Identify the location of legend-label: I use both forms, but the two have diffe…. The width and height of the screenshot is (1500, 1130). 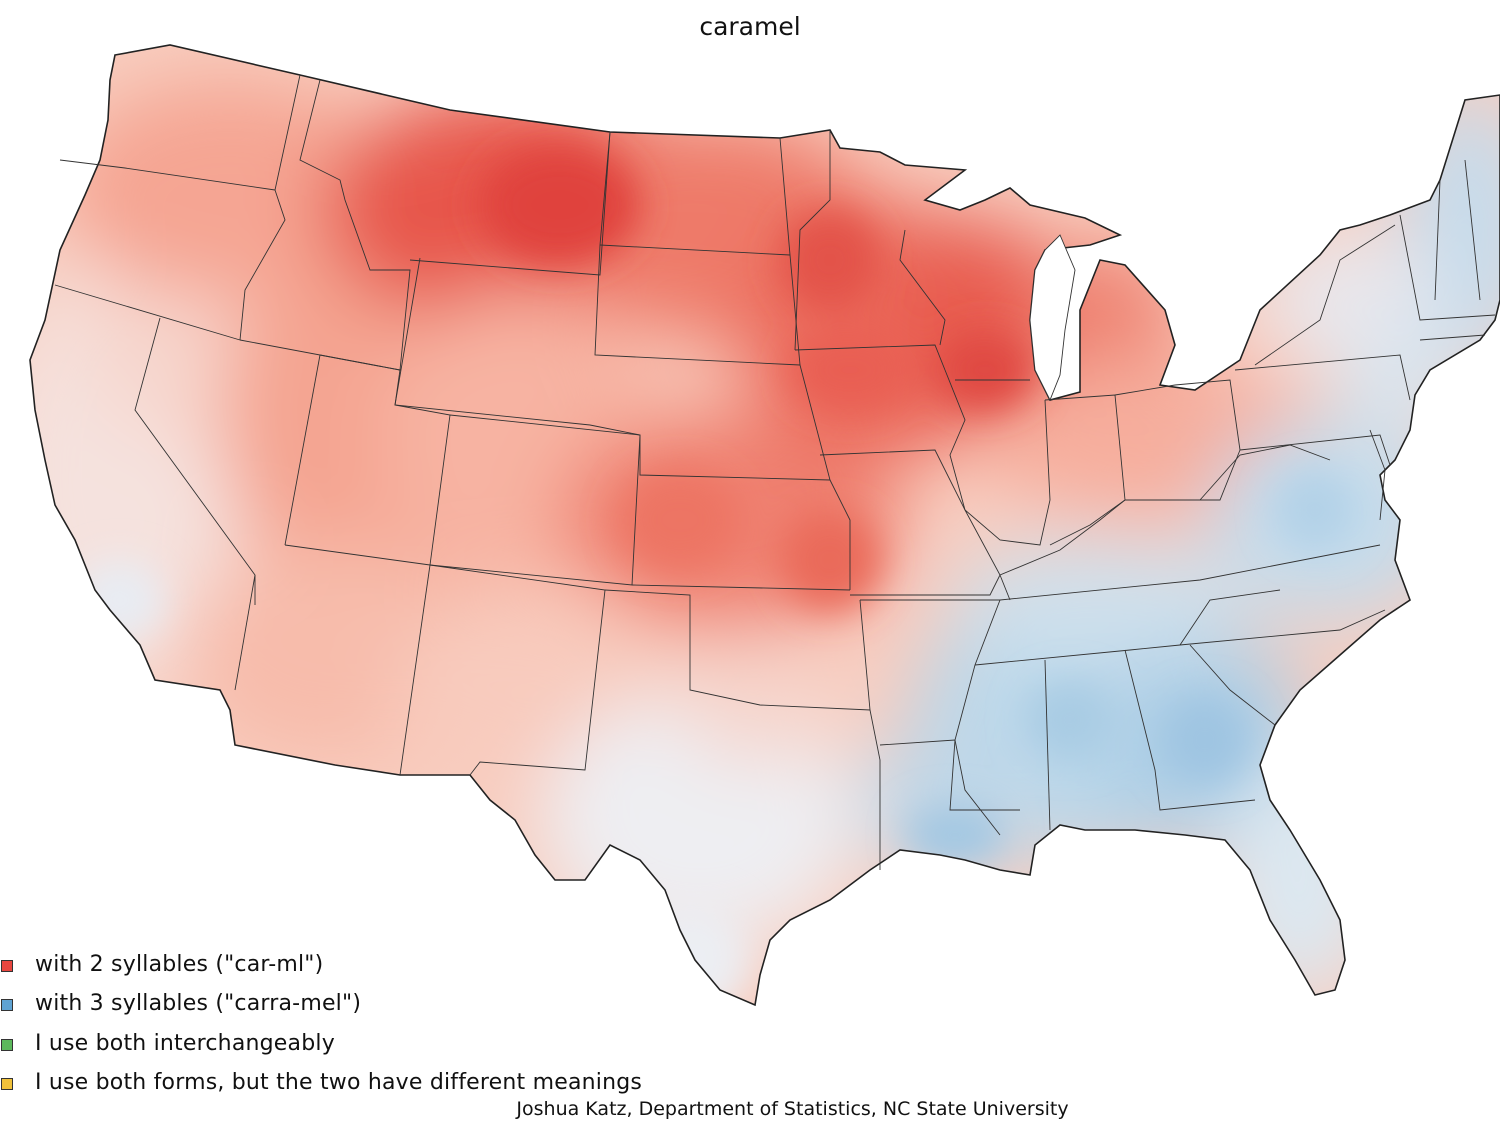
(339, 1082).